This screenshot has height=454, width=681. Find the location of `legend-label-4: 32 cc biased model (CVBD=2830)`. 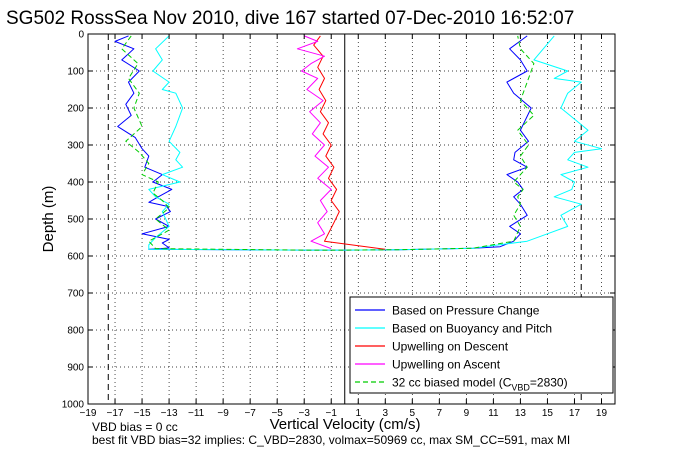

legend-label-4: 32 cc biased model (CVBD=2830) is located at coordinates (480, 384).